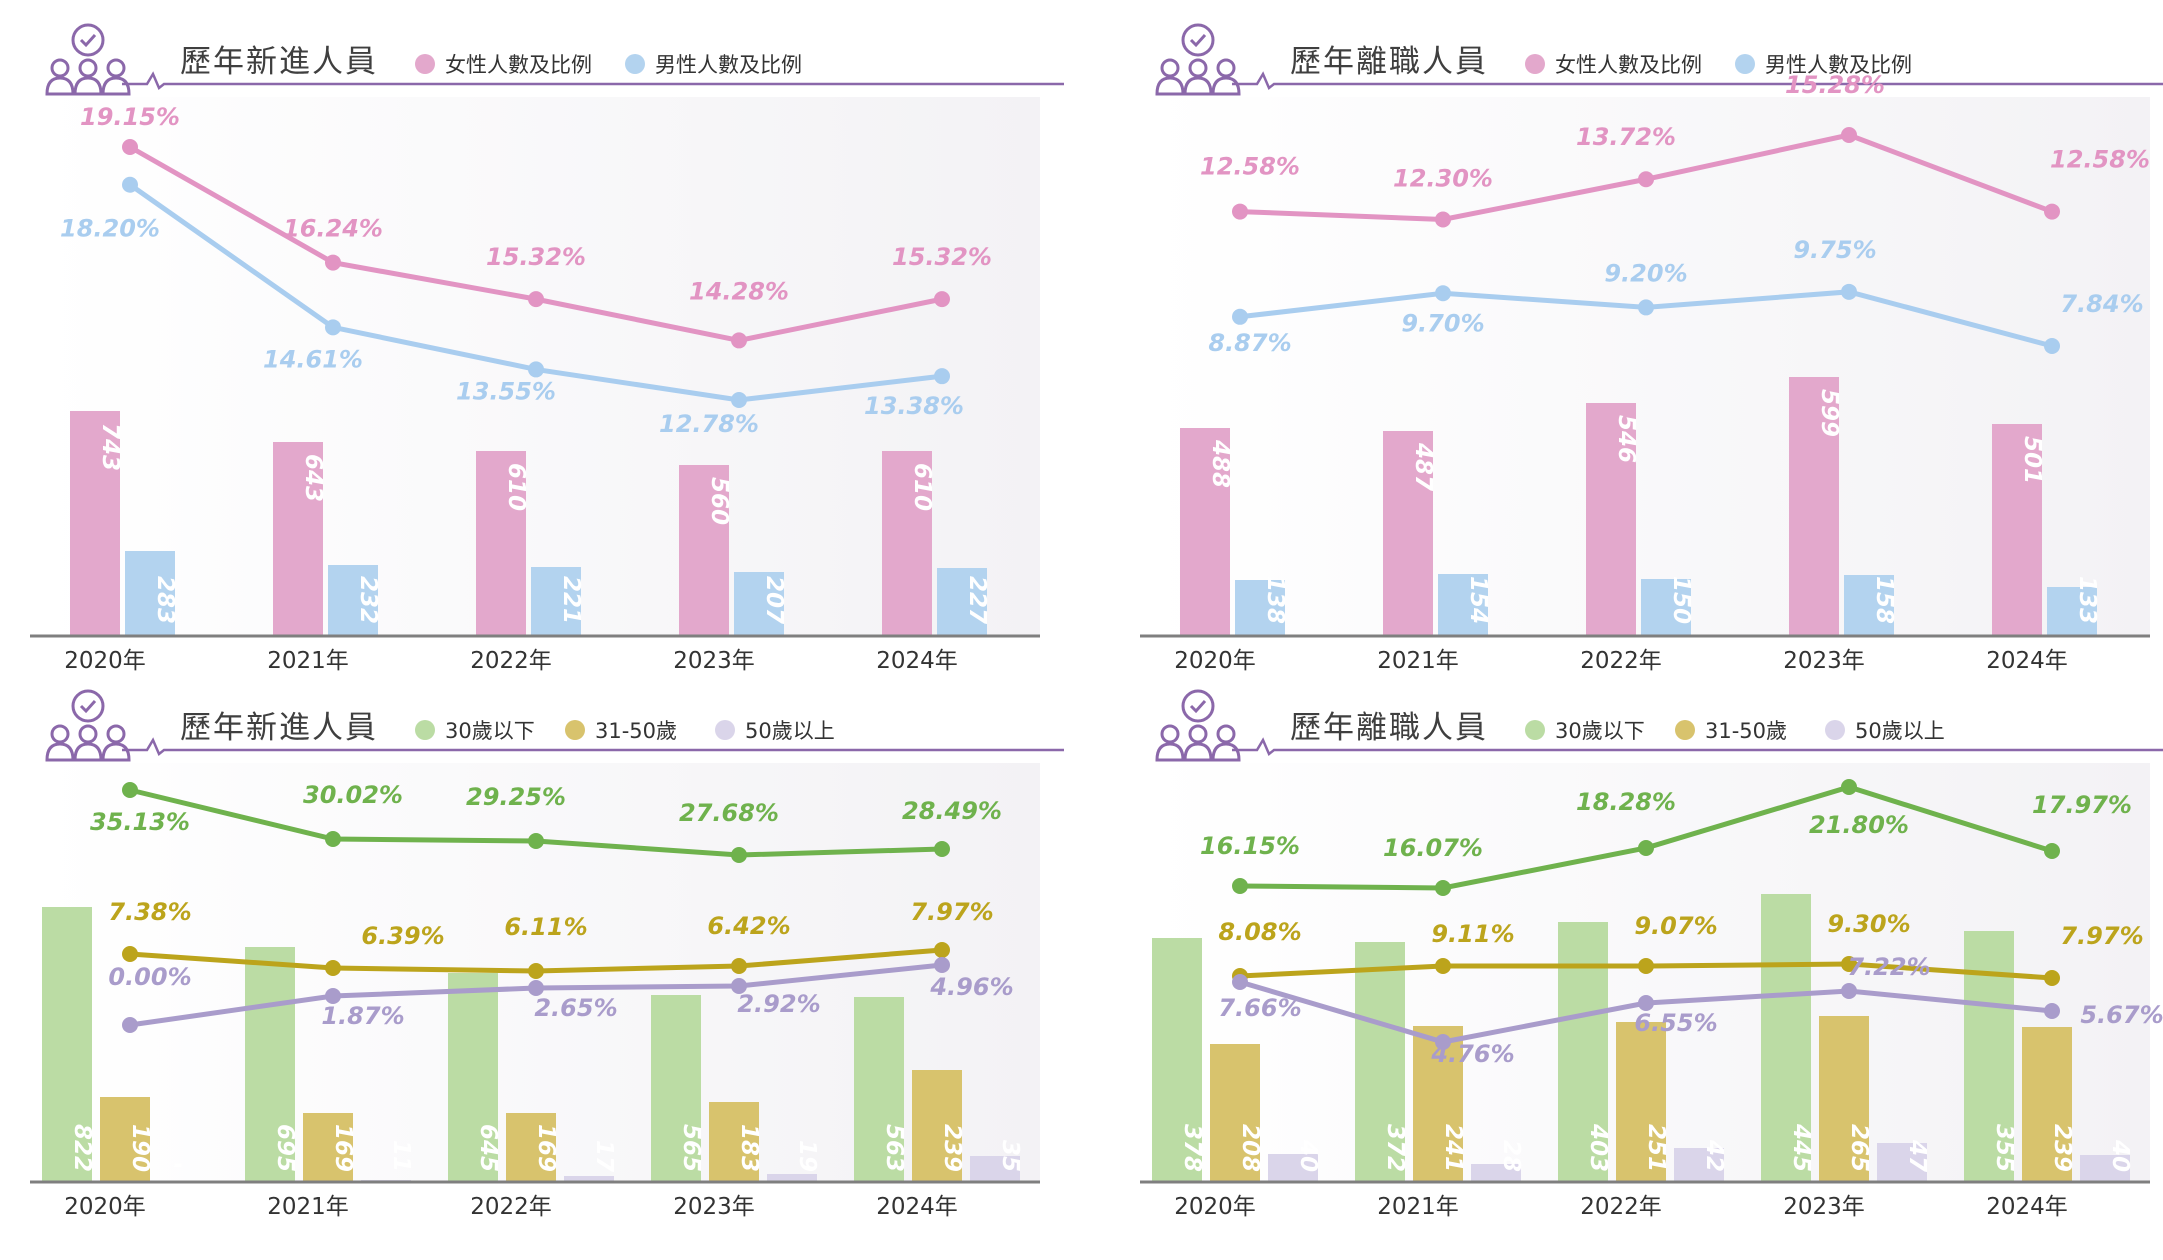 This screenshot has height=1260, width=2163. What do you see at coordinates (1259, 932) in the screenshot?
I see `point-label: 8.08%` at bounding box center [1259, 932].